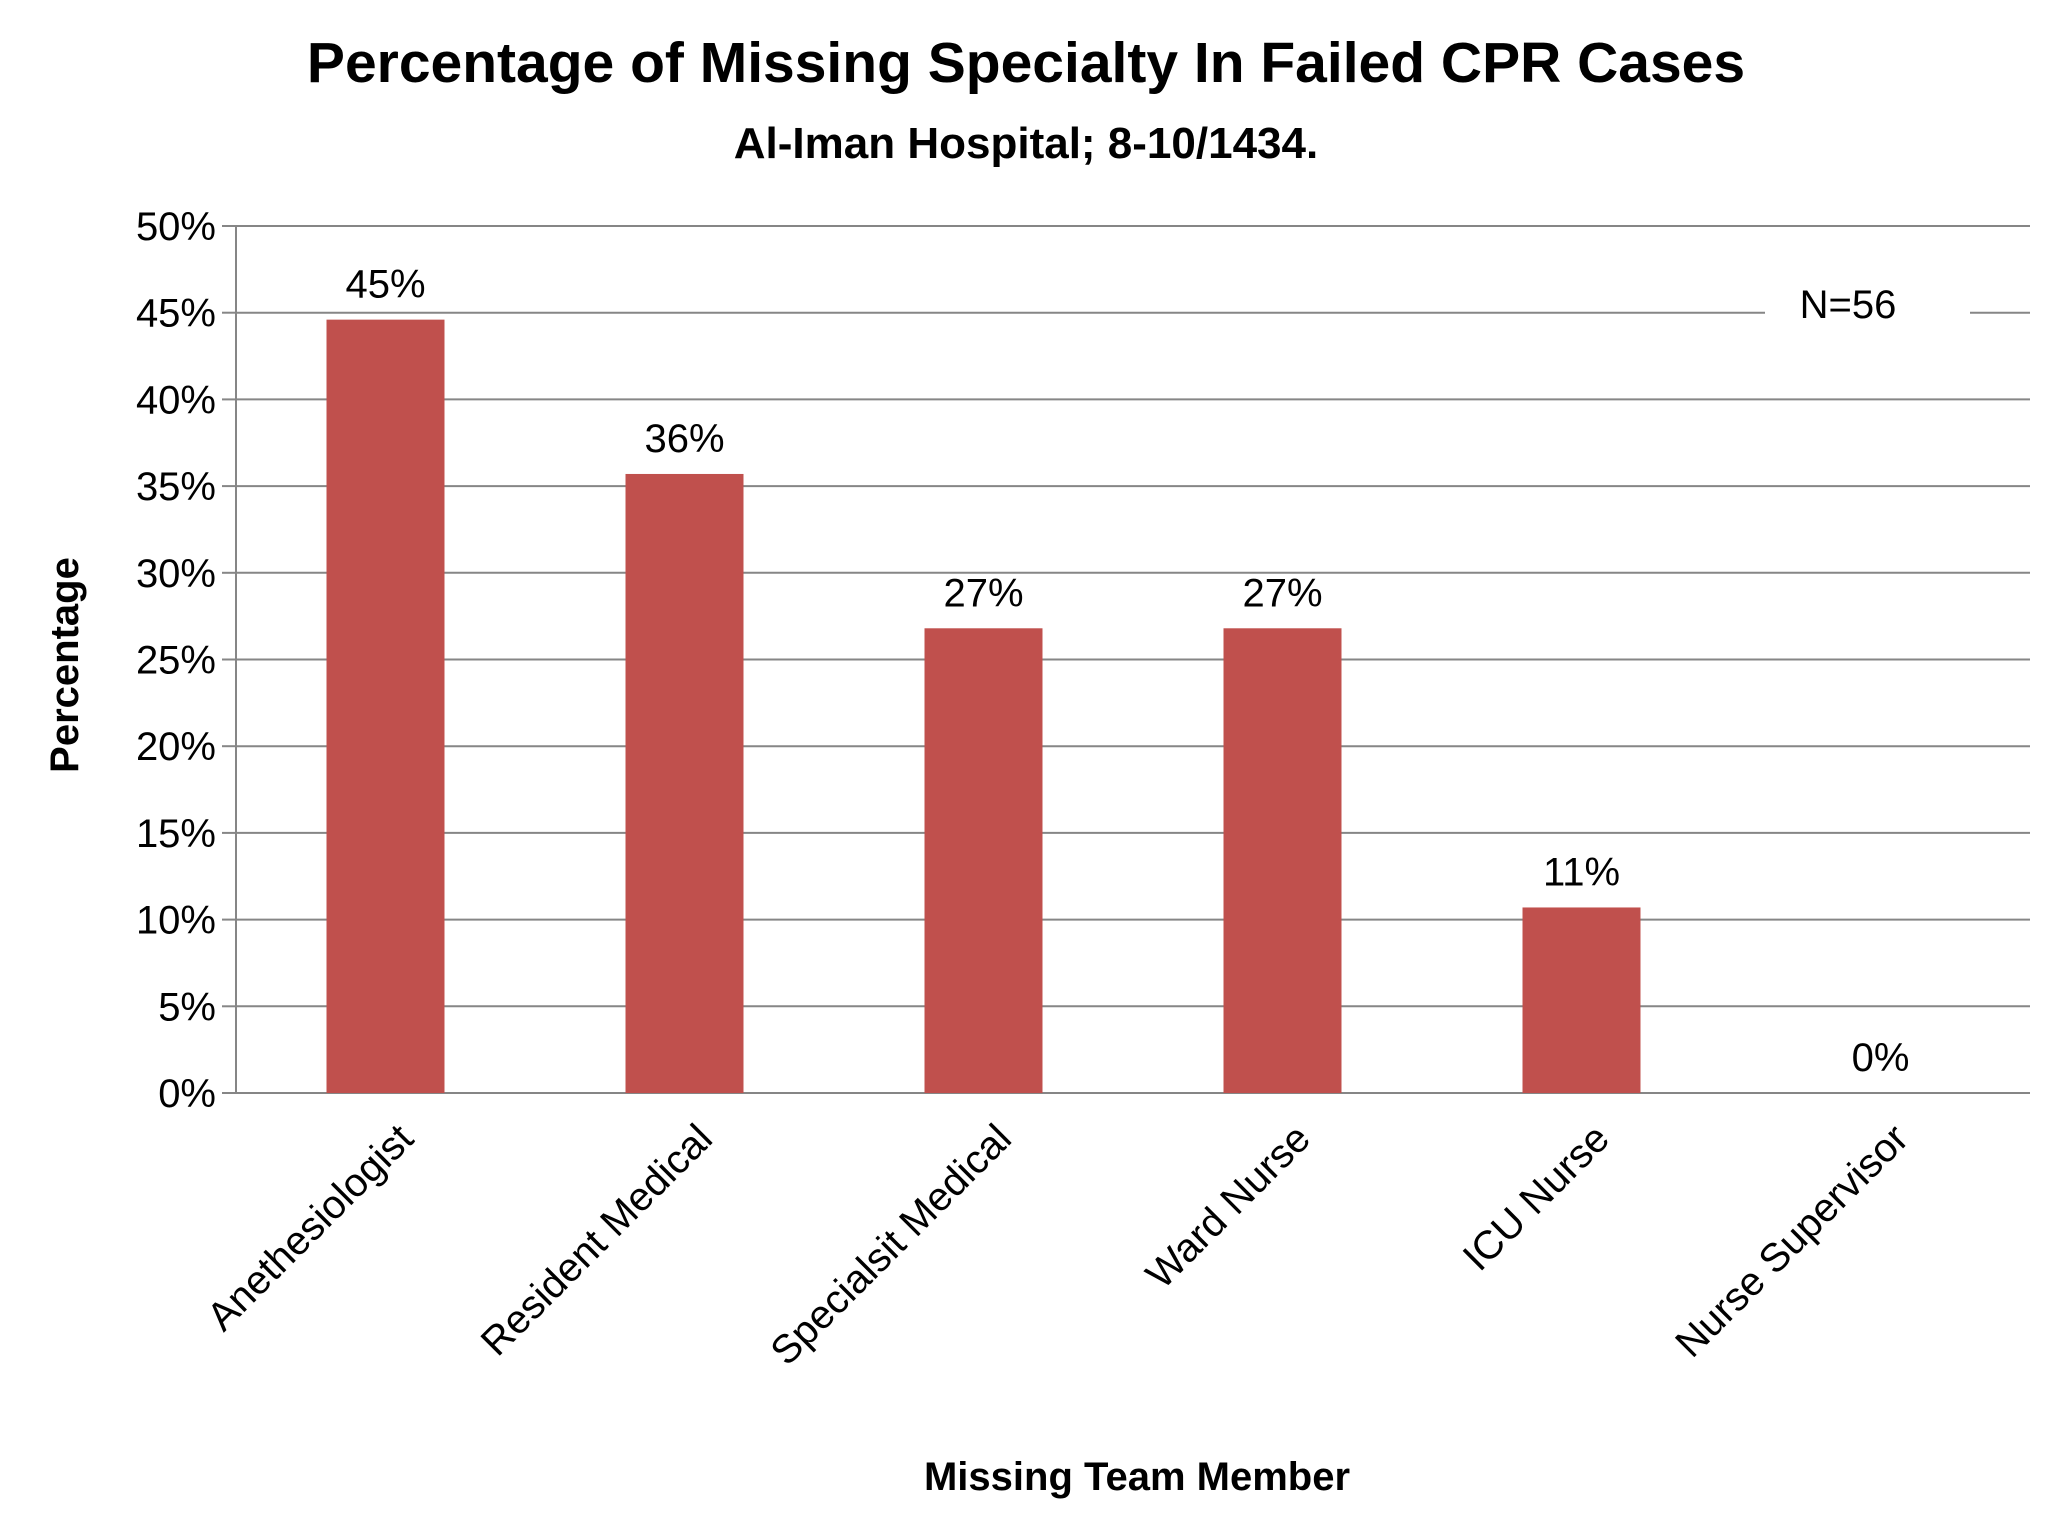 The image size is (2048, 1536). I want to click on y-tick-label: 40%, so click(176, 400).